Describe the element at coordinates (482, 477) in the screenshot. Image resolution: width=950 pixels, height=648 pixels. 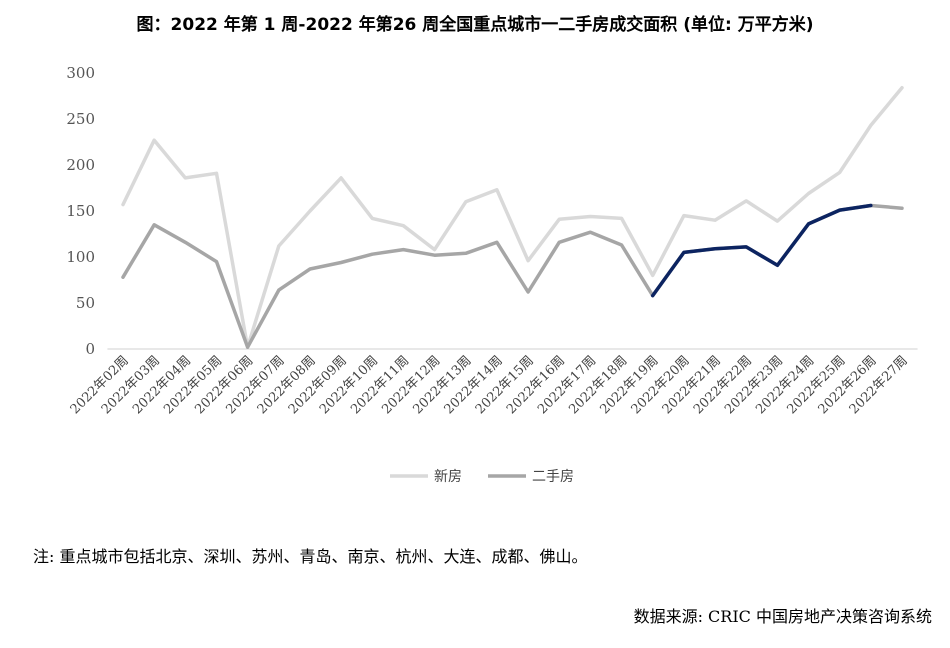
I see `legend: 新房 二手房` at that location.